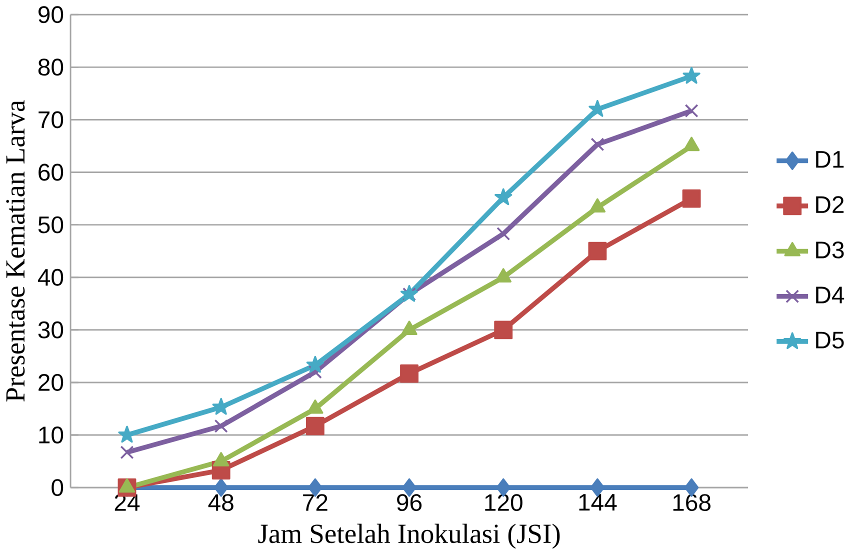 The width and height of the screenshot is (854, 555). Describe the element at coordinates (51, 329) in the screenshot. I see `y-tick-label: 30` at that location.